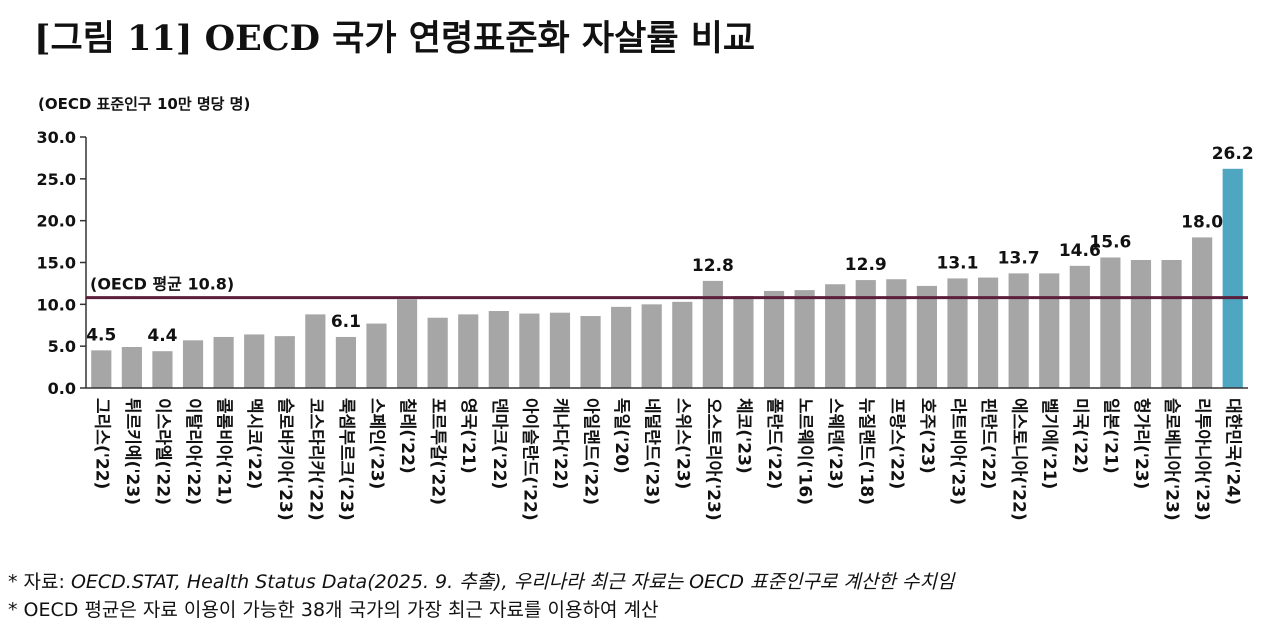  Describe the element at coordinates (56, 179) in the screenshot. I see `y-tick-label: 25.0` at that location.